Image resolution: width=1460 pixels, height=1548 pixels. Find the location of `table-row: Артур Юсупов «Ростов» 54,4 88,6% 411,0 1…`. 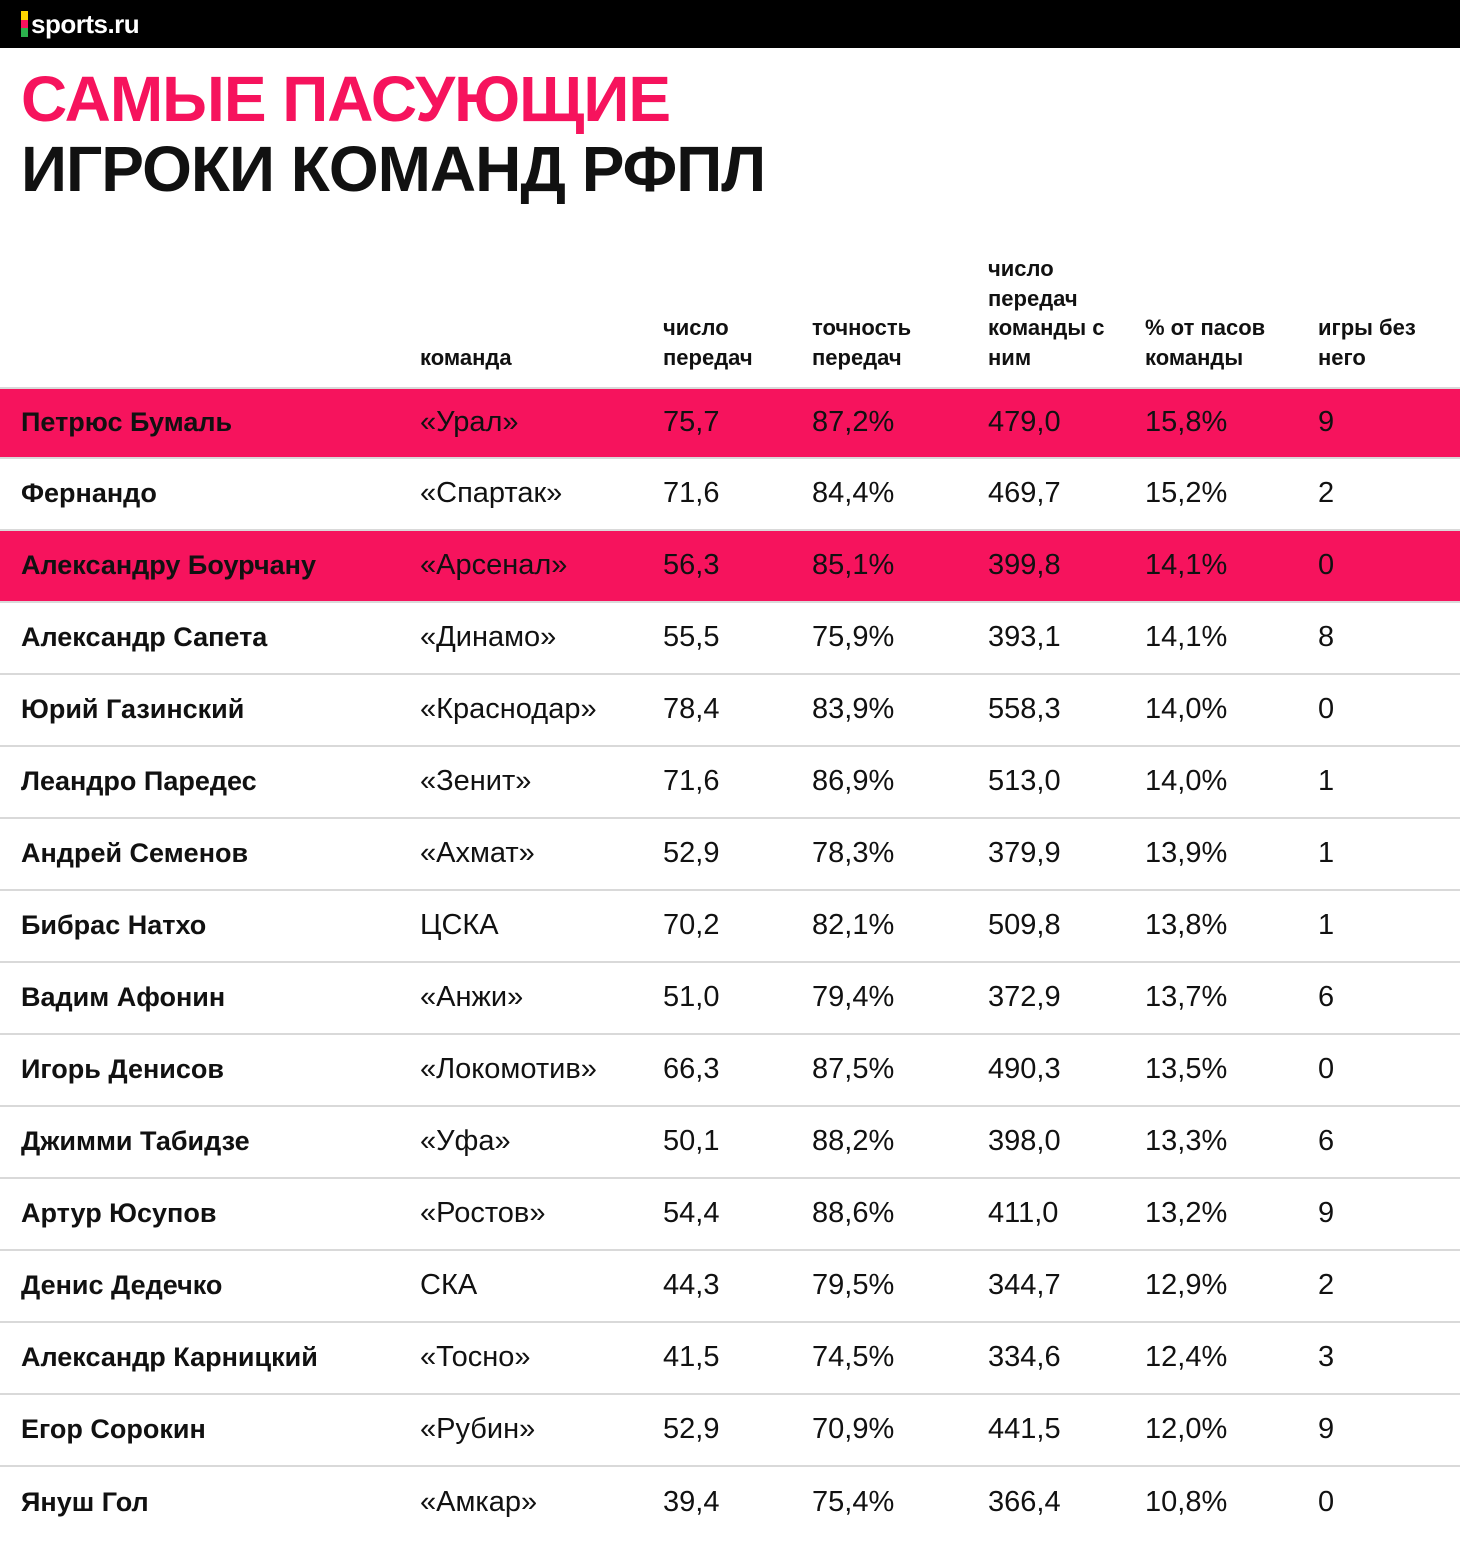

table-row: Артур Юсупов «Ростов» 54,4 88,6% 411,0 1… is located at coordinates (730, 1215).